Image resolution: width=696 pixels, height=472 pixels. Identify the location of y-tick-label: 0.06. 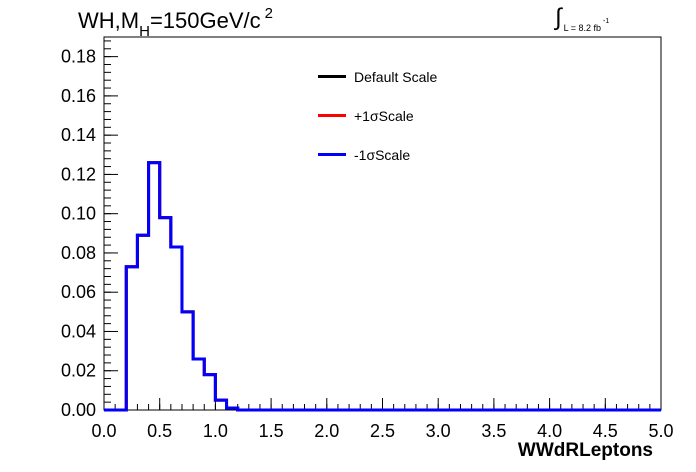
(78, 292).